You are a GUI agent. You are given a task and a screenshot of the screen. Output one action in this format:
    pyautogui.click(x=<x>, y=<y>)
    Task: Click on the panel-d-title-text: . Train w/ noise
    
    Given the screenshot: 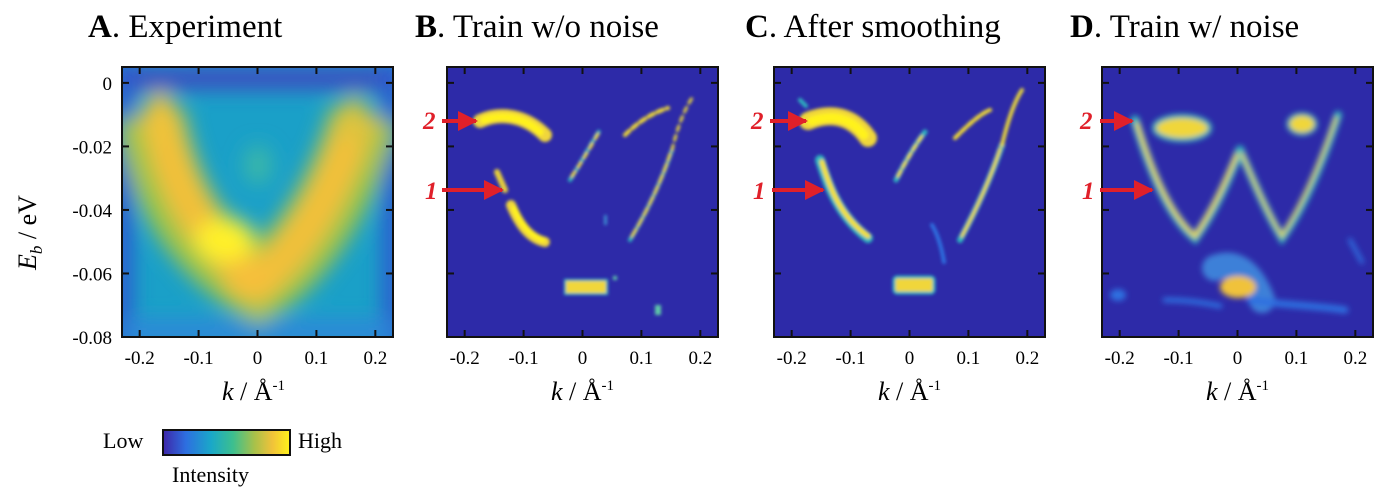 What is the action you would take?
    pyautogui.click(x=1196, y=27)
    